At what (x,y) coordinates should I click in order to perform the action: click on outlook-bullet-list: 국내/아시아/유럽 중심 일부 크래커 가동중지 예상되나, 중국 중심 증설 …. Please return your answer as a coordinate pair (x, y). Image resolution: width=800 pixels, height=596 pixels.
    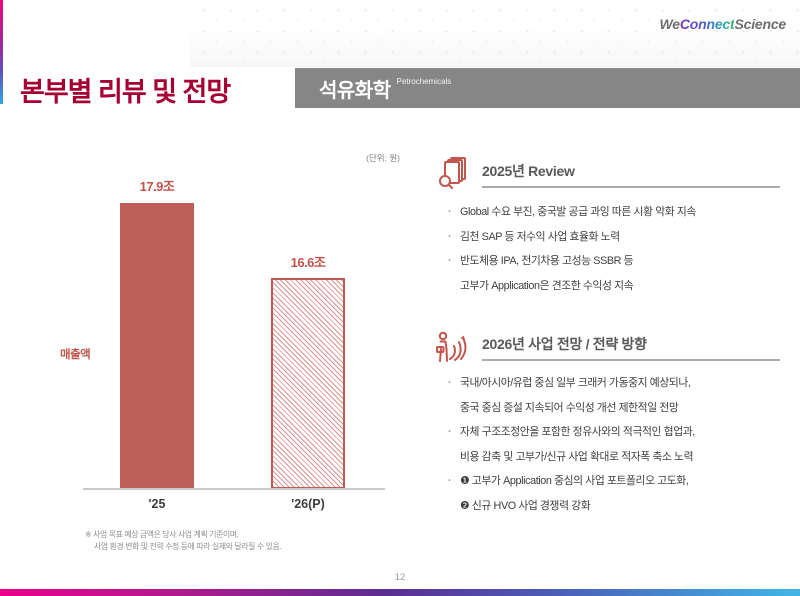
    Looking at the image, I should click on (618, 444).